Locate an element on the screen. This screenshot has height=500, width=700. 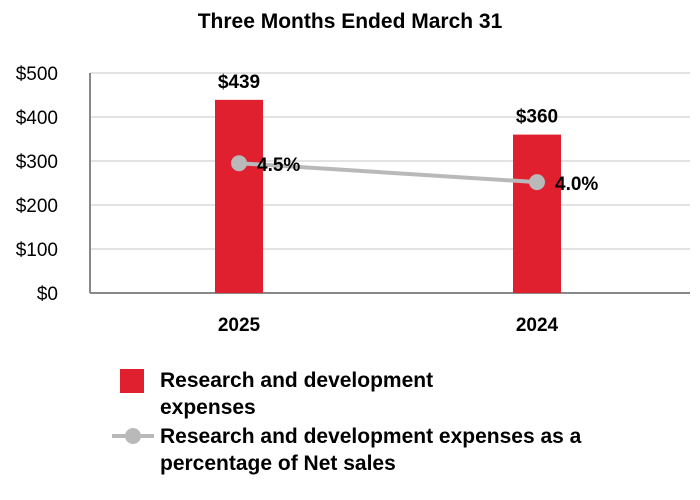
y-tick-label: $200 is located at coordinates (37, 206).